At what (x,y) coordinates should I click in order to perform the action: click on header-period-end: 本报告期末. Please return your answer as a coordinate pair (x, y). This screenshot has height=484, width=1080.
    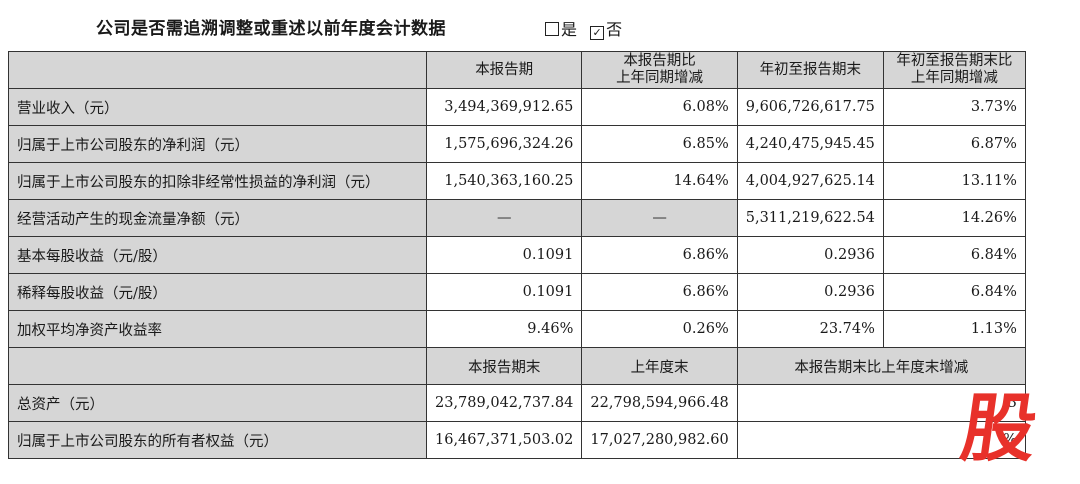
    Looking at the image, I should click on (504, 366).